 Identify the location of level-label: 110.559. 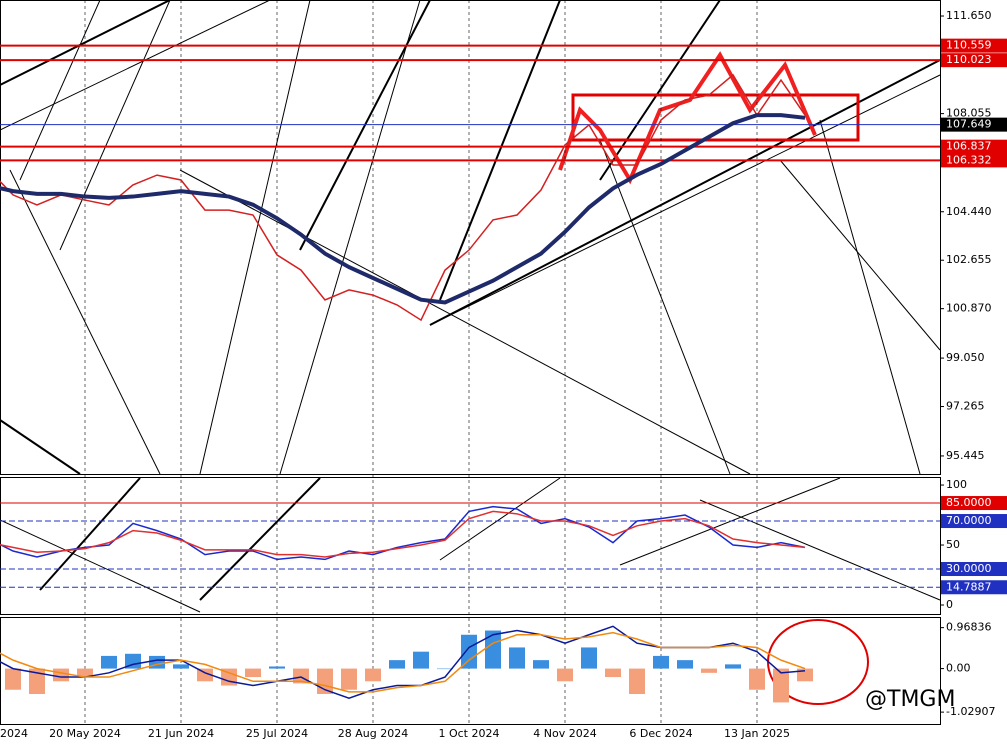
(969, 45).